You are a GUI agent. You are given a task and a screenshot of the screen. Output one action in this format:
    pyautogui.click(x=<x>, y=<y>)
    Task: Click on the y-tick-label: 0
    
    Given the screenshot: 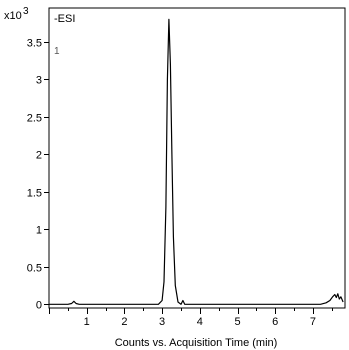 What is the action you would take?
    pyautogui.click(x=39, y=306)
    